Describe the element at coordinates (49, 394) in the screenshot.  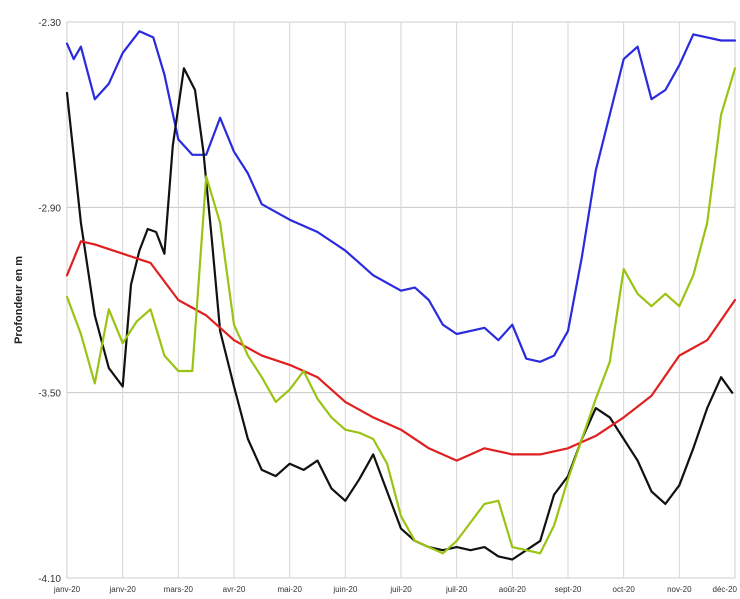
I see `y-tick-label: -3.50` at that location.